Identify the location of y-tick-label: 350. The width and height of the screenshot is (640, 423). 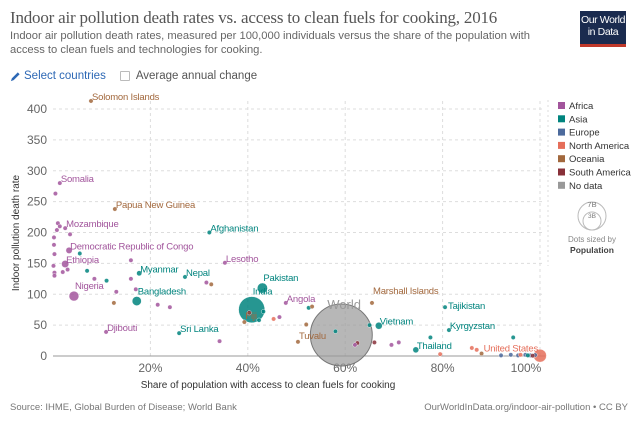
(37, 140).